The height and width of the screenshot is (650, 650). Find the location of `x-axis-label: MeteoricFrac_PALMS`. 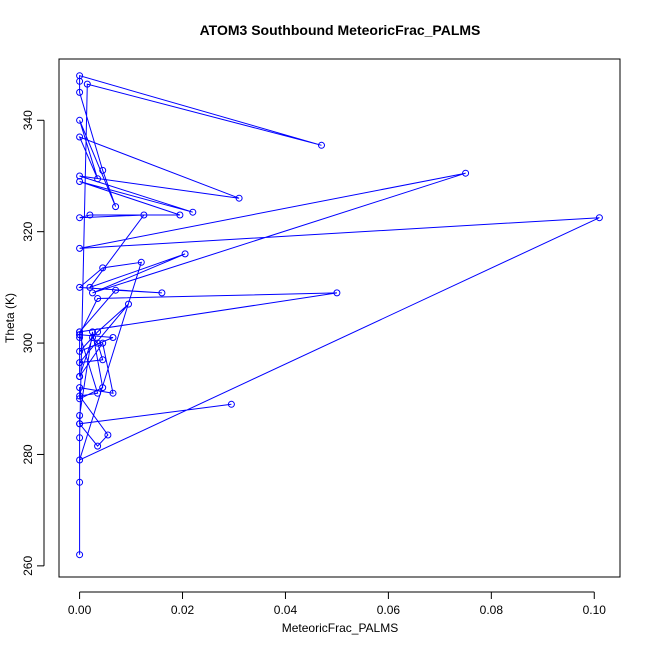

x-axis-label: MeteoricFrac_PALMS is located at coordinates (340, 628).